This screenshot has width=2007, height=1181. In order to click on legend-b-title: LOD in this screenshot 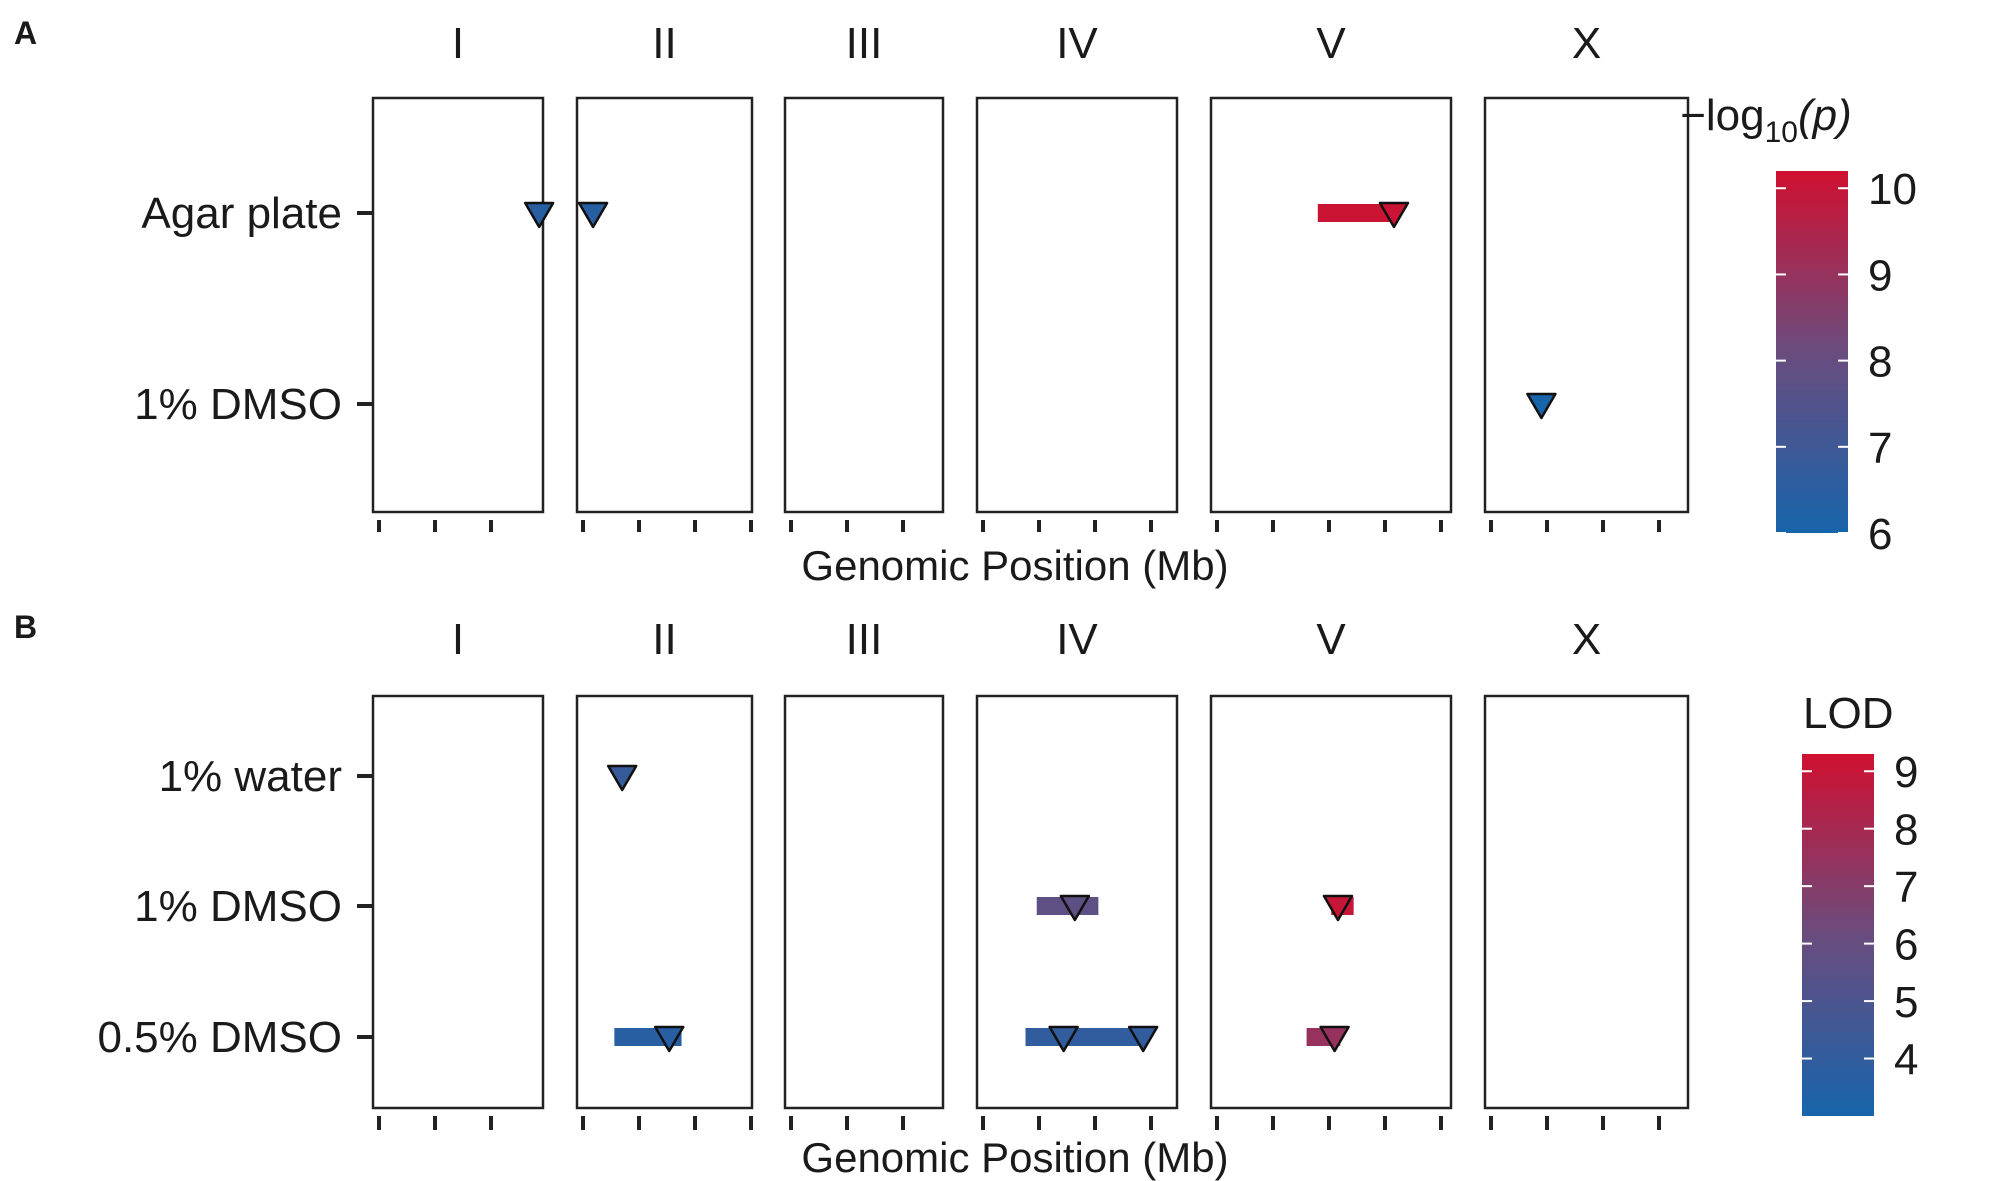, I will do `click(1848, 713)`.